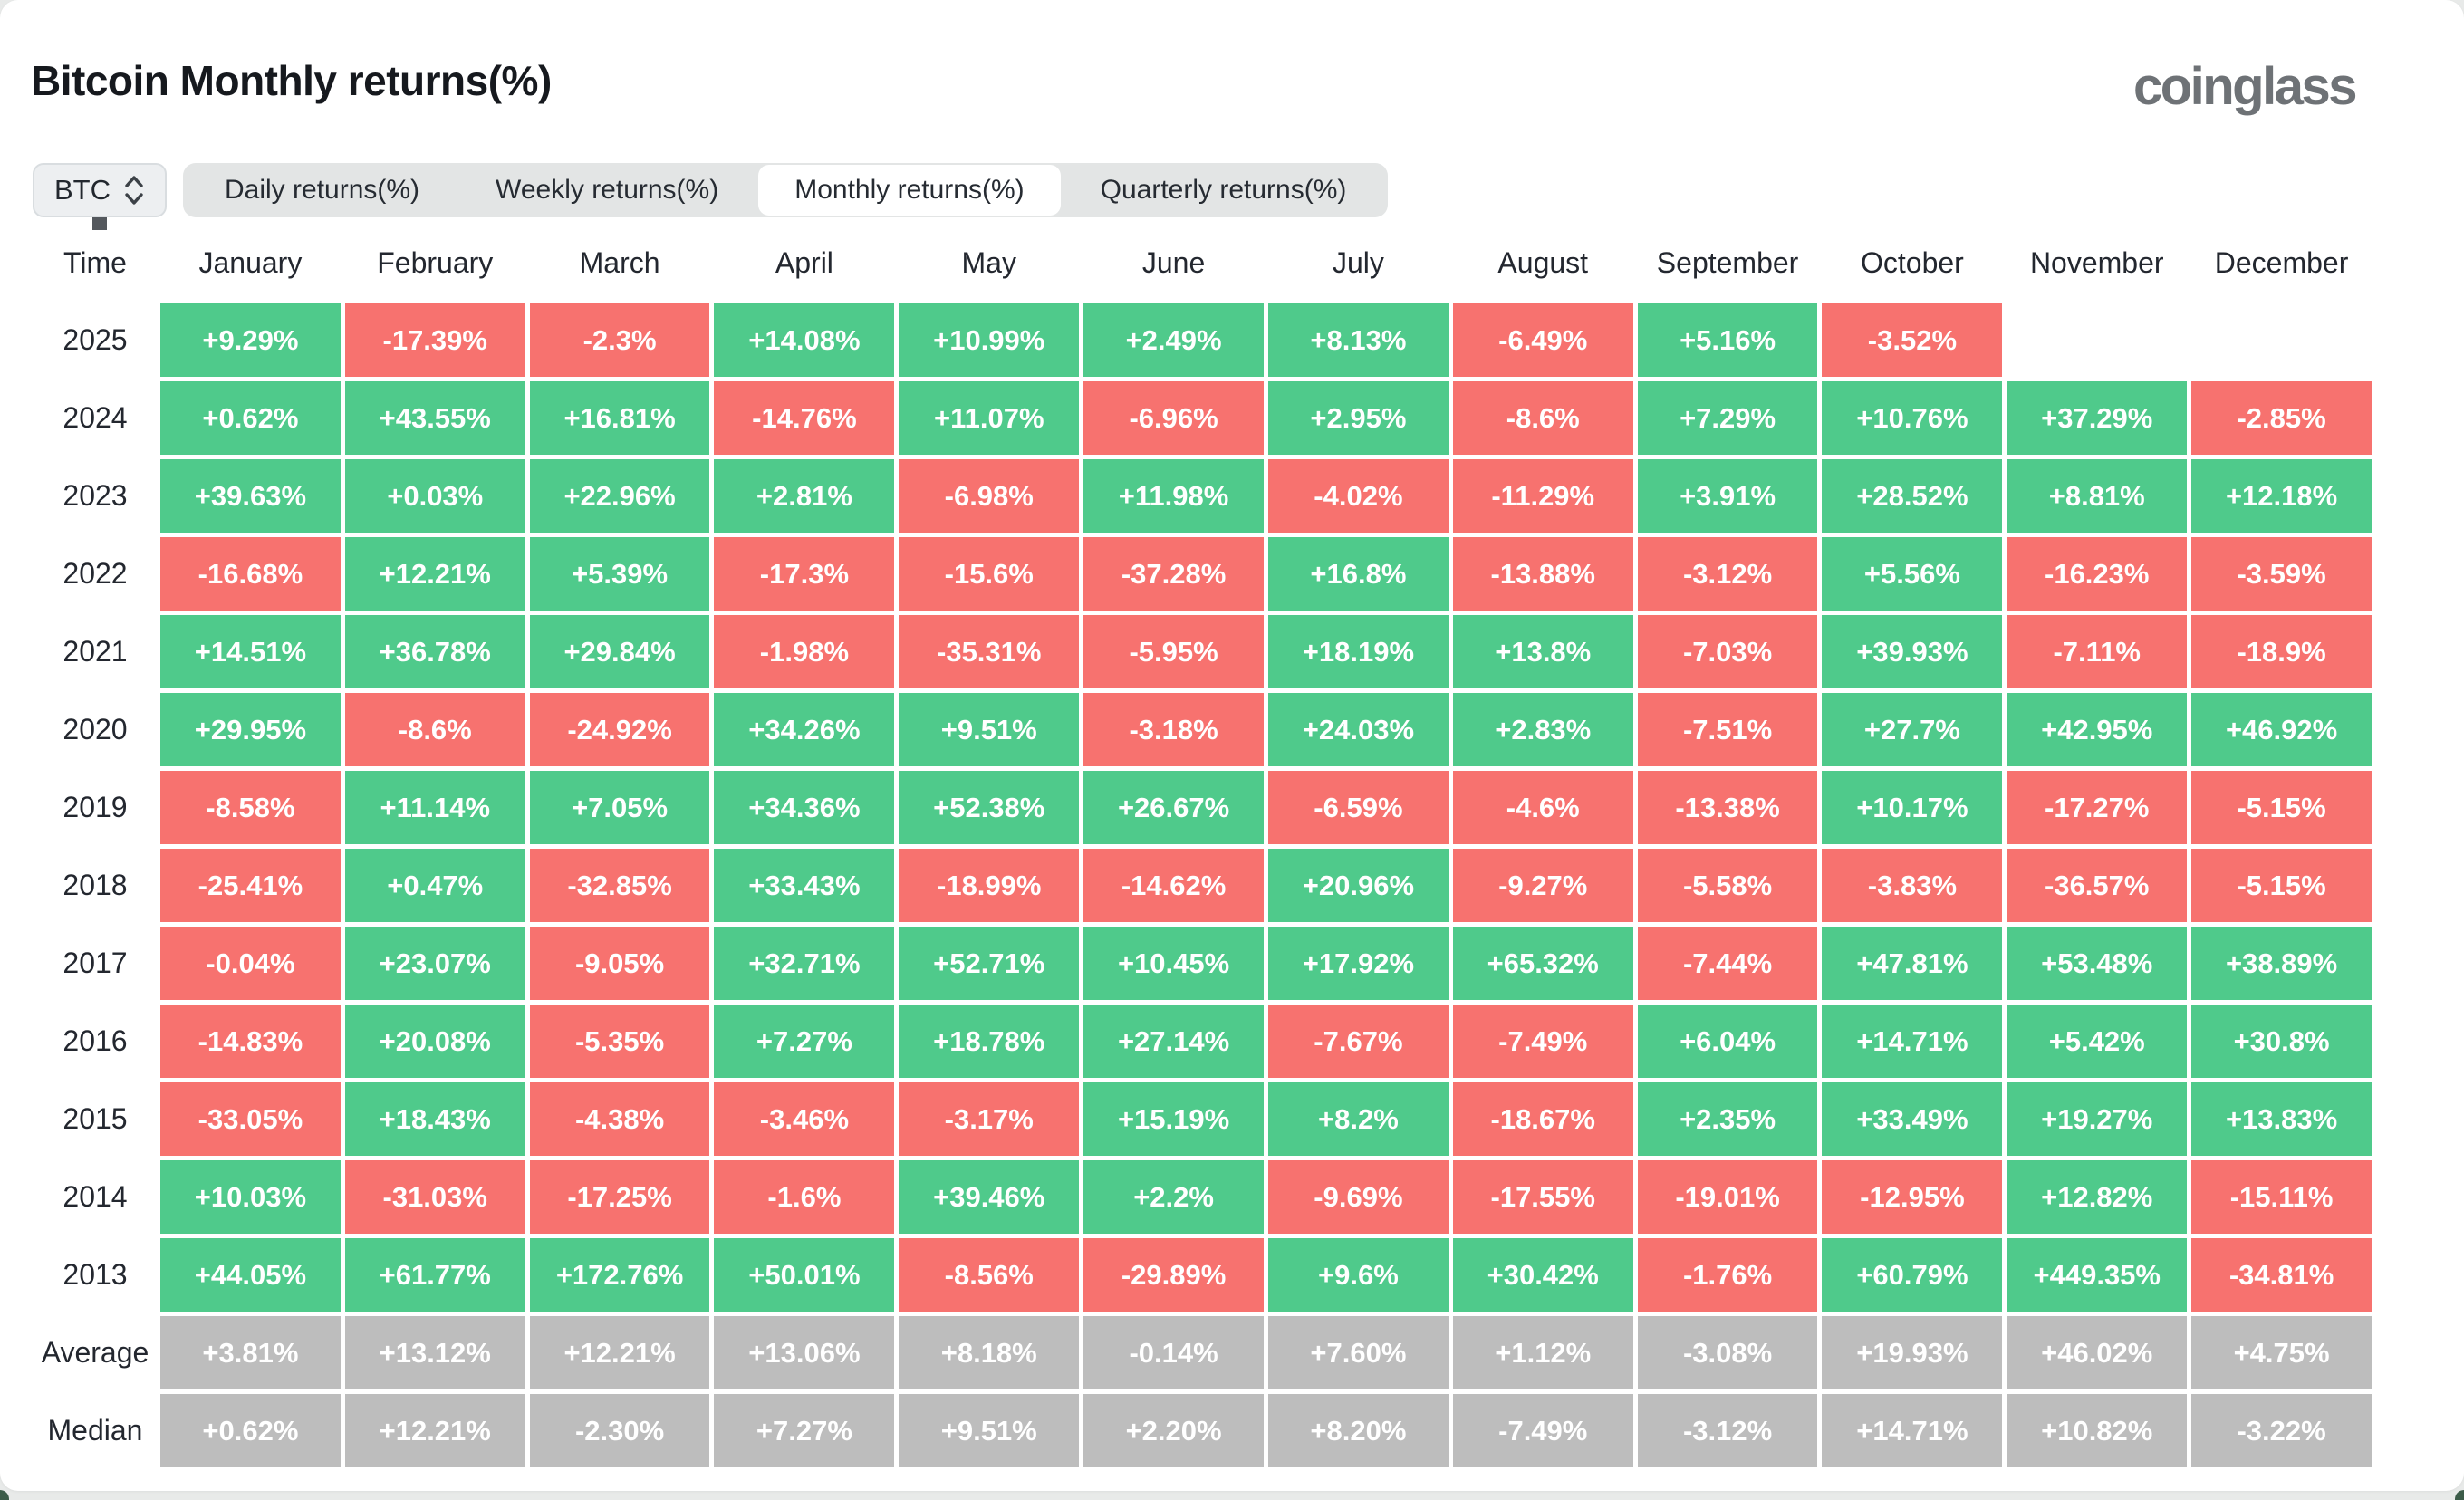 The height and width of the screenshot is (1500, 2464). What do you see at coordinates (1542, 886) in the screenshot?
I see `return-cell: -9.27%` at bounding box center [1542, 886].